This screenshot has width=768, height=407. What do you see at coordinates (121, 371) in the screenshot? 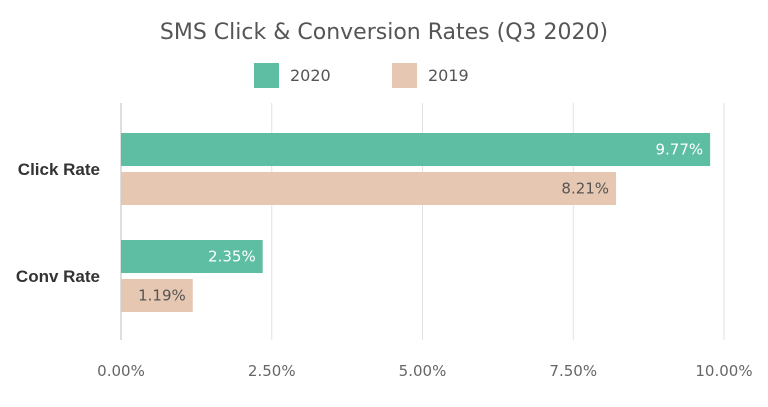
I see `x-tick-label: 0.00%` at bounding box center [121, 371].